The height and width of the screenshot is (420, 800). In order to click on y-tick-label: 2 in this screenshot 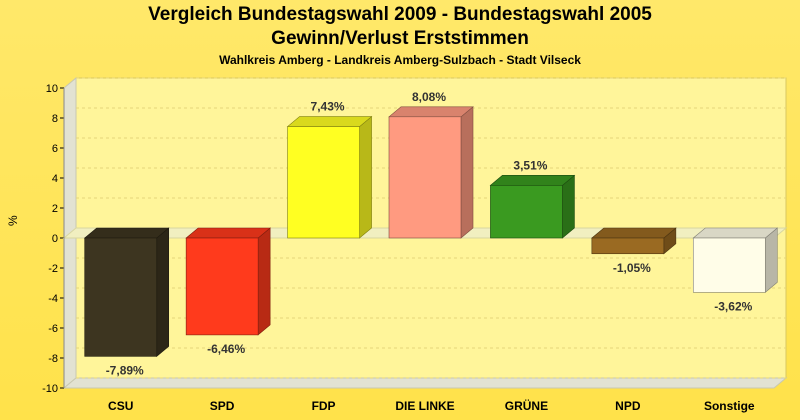, I will do `click(55, 209)`.